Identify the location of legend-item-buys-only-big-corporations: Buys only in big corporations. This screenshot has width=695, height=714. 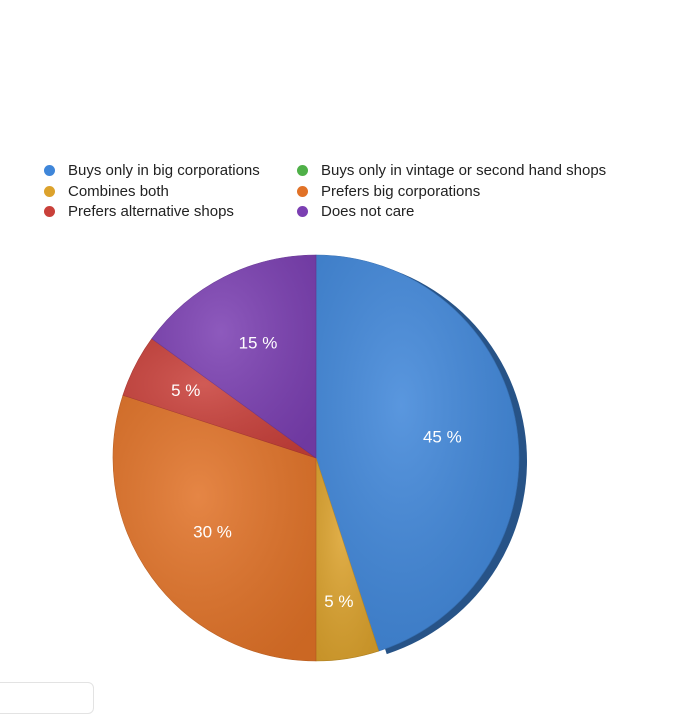
(170, 171).